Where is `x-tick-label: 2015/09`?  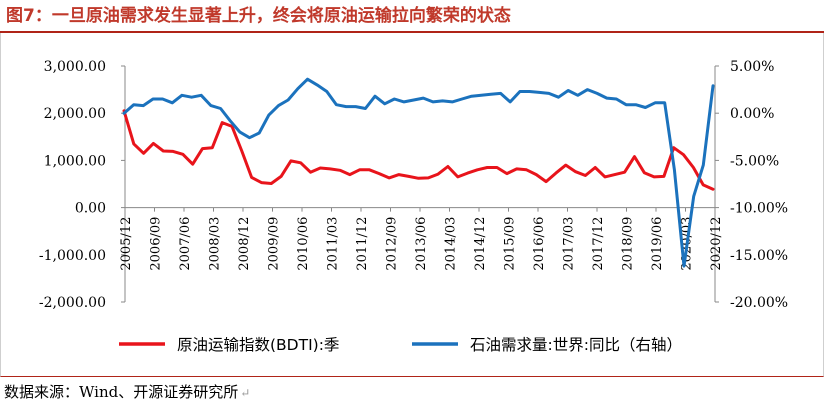
x-tick-label: 2015/09 is located at coordinates (510, 244).